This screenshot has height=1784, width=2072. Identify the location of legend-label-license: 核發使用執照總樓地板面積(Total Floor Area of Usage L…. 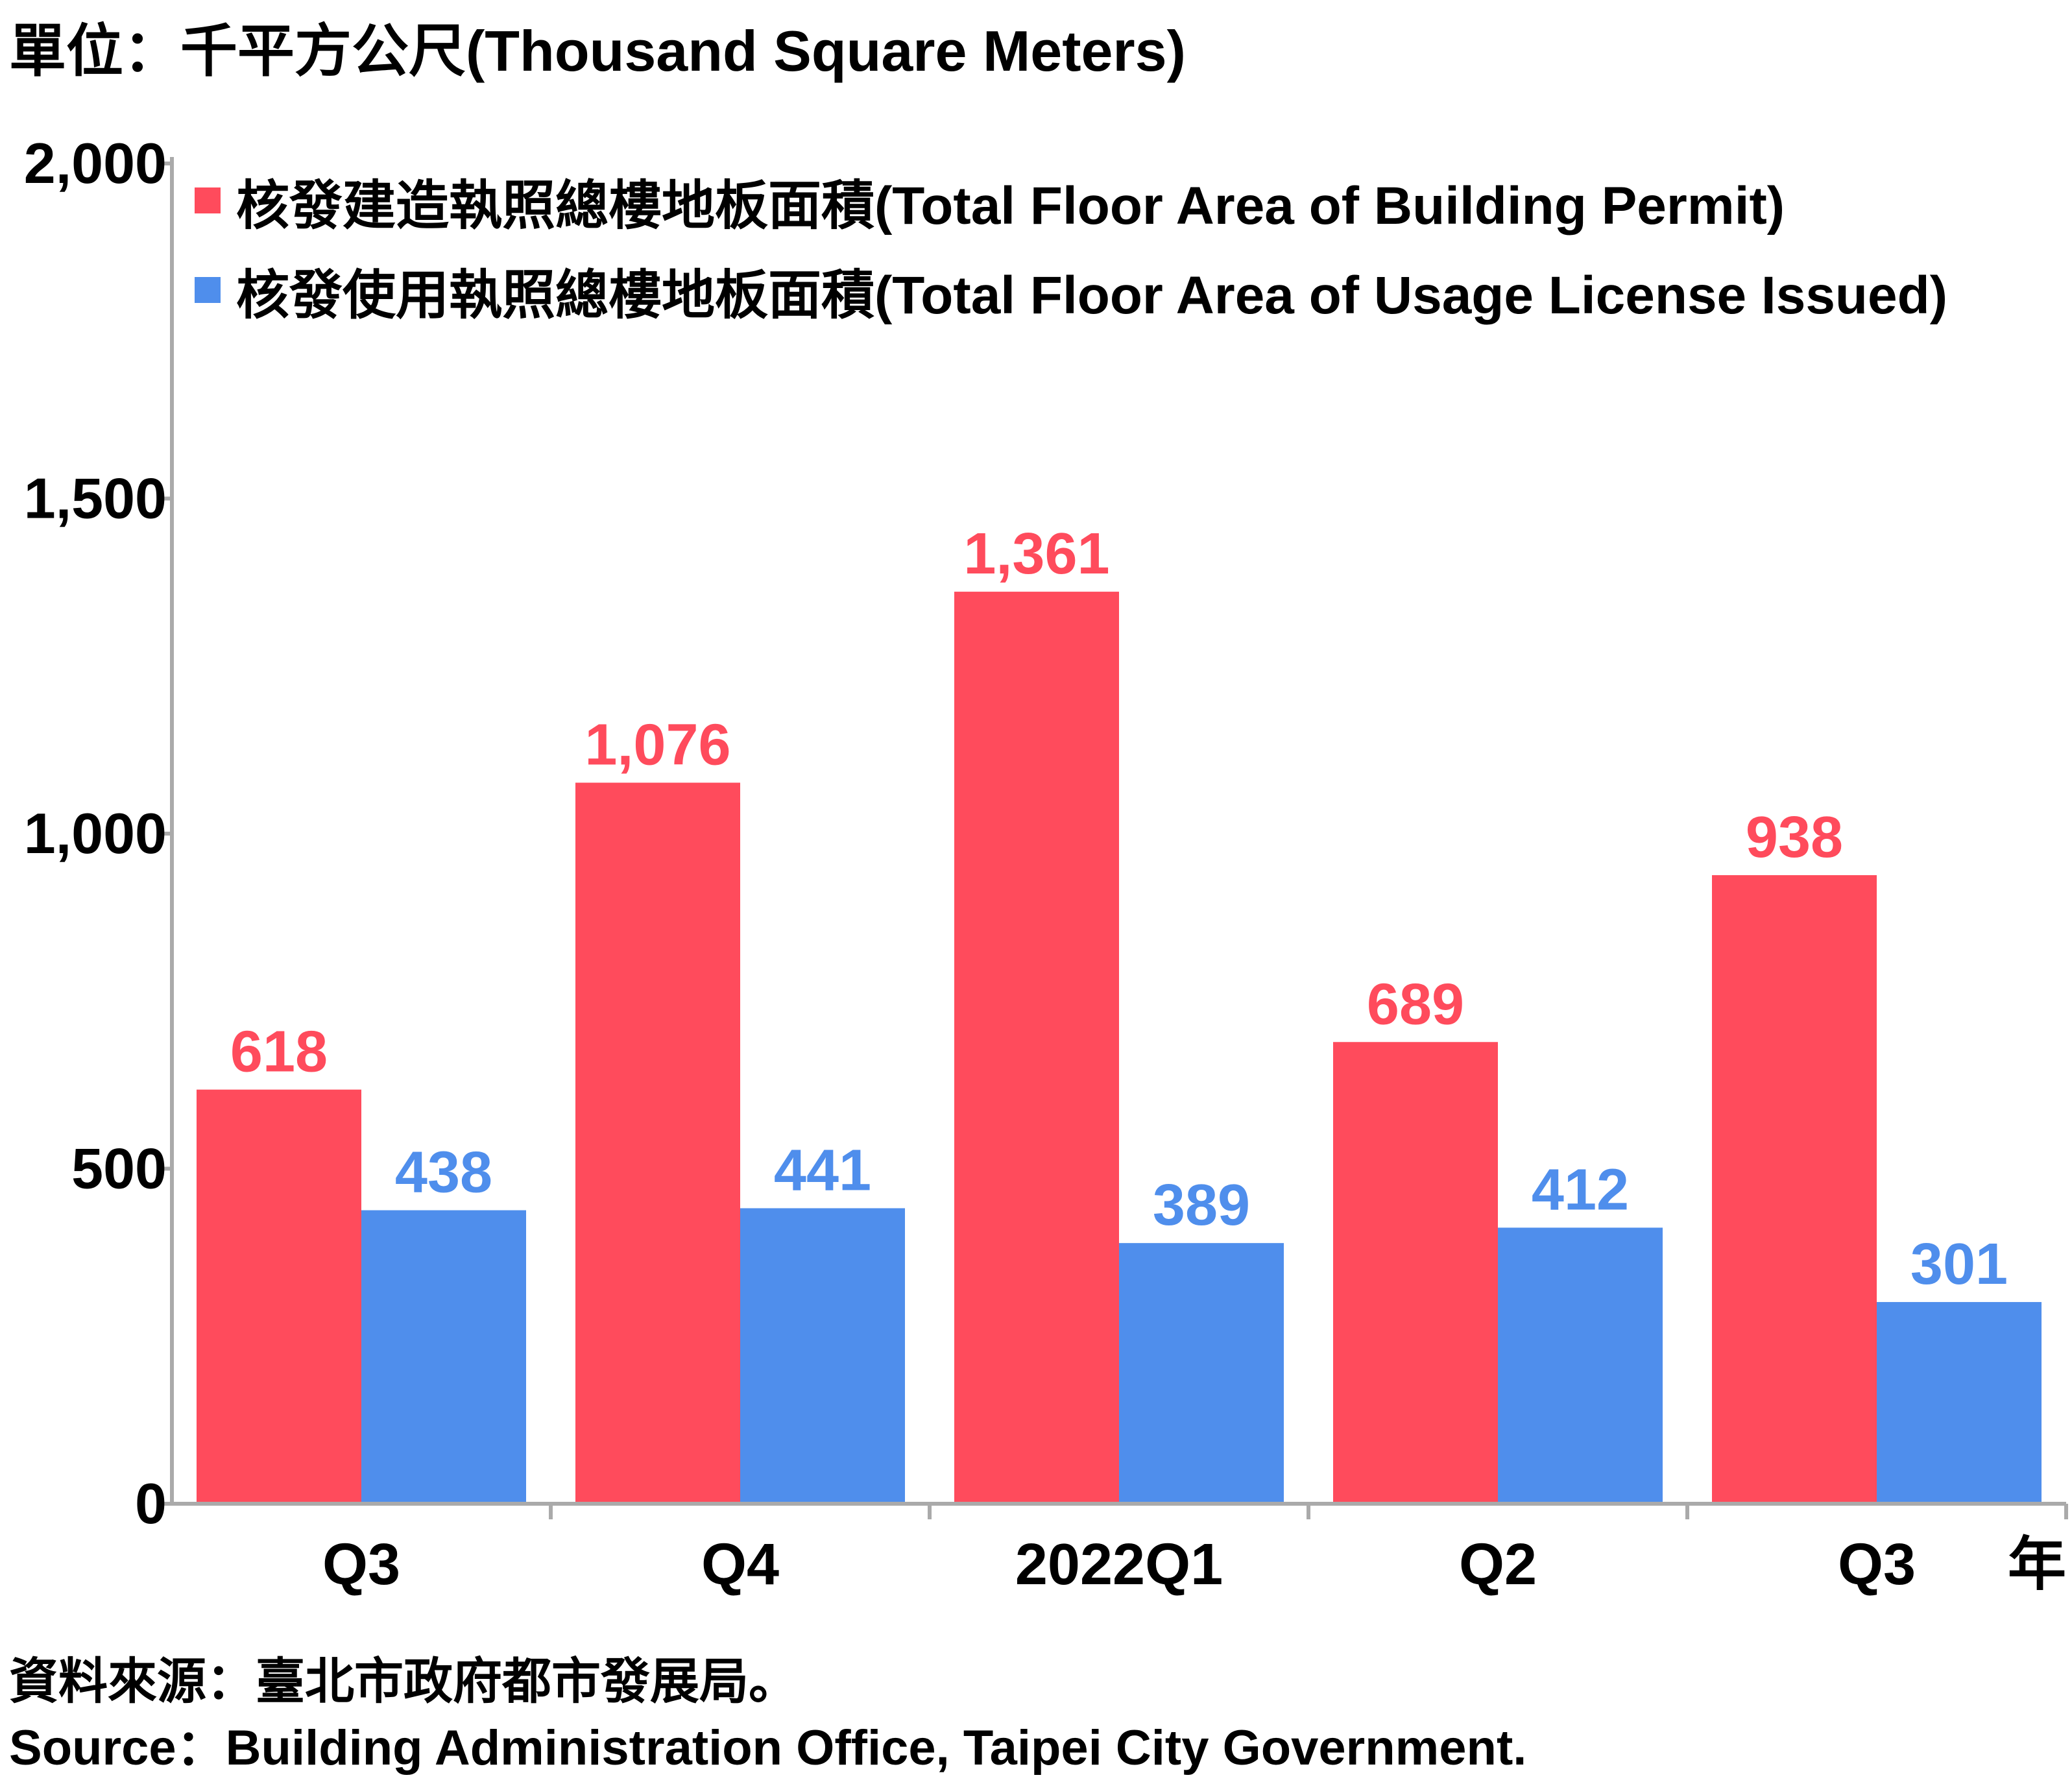
(1092, 295).